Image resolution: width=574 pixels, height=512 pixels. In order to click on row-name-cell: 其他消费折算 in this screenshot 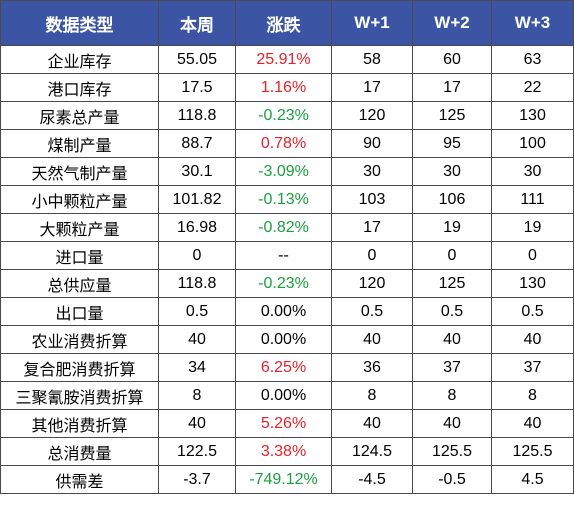, I will do `click(79, 423)`.